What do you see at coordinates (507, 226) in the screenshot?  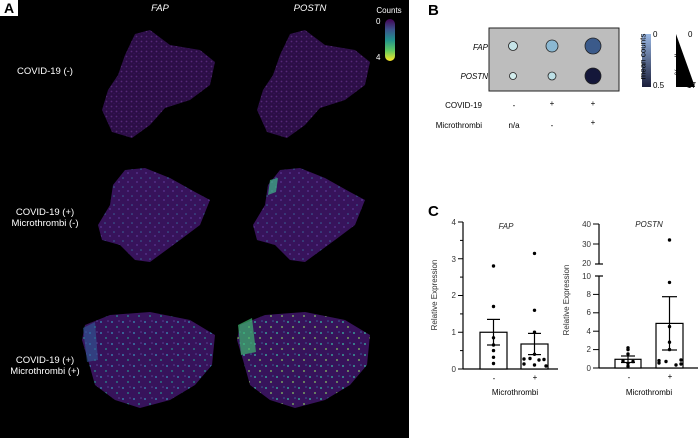 I see `svg-text: FAP` at bounding box center [507, 226].